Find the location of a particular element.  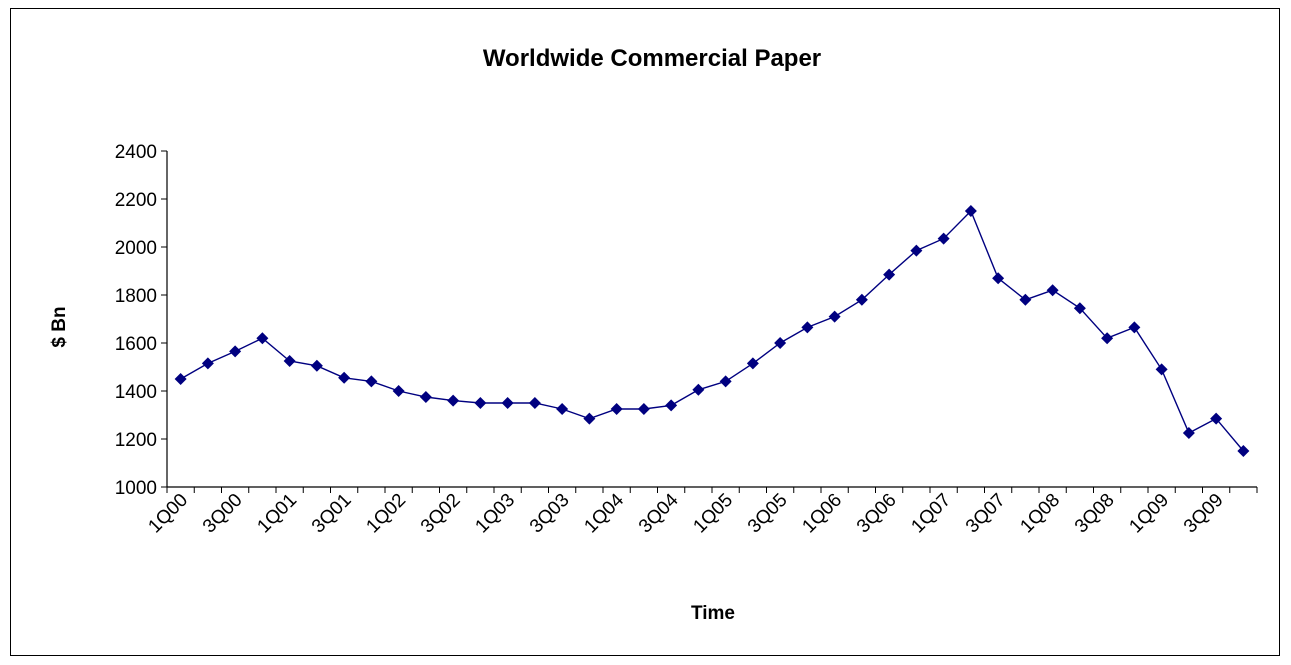

x-tick-label: 3Q09 is located at coordinates (1204, 514).